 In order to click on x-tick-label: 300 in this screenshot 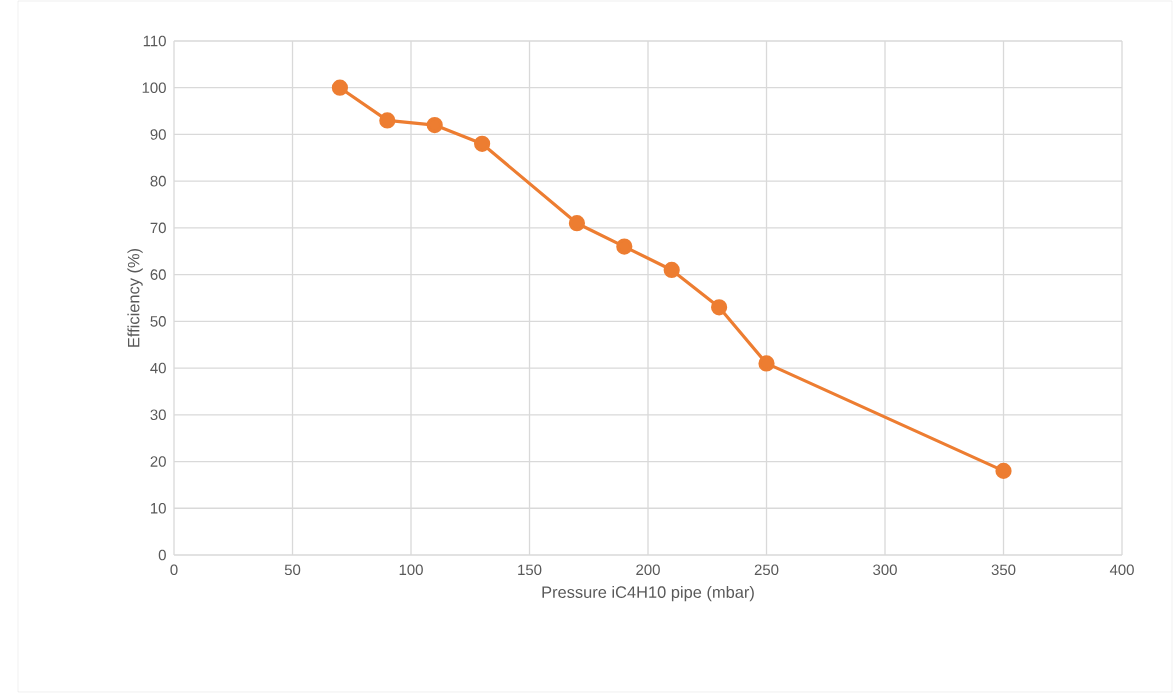, I will do `click(885, 570)`.